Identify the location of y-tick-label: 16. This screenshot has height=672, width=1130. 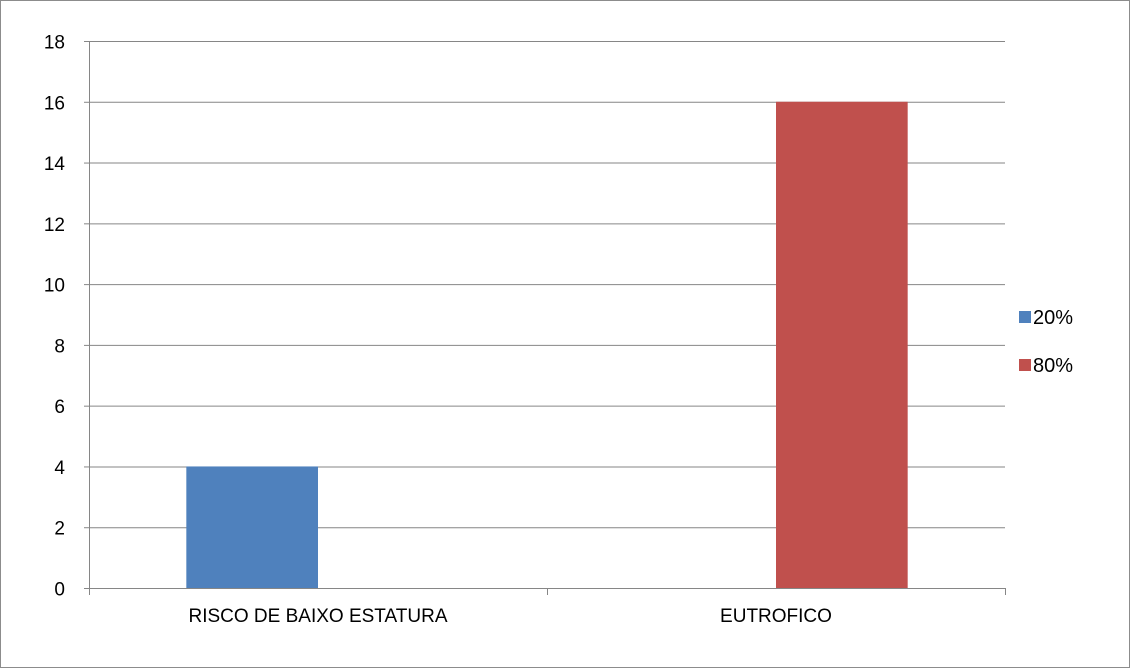
(54, 103).